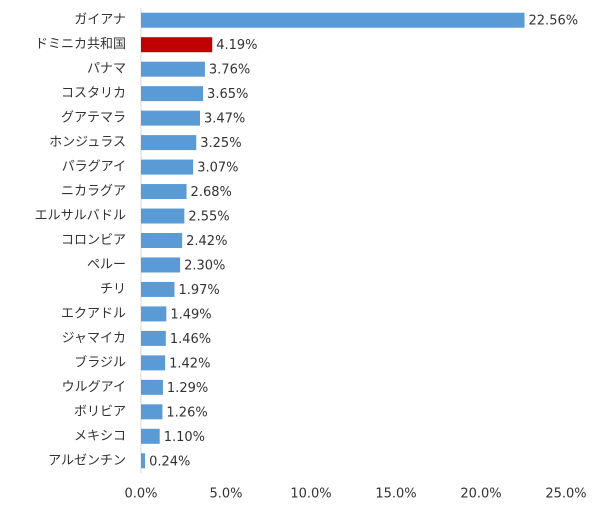 This screenshot has height=516, width=596. Describe the element at coordinates (190, 314) in the screenshot. I see `data-label: 1.49%` at that location.